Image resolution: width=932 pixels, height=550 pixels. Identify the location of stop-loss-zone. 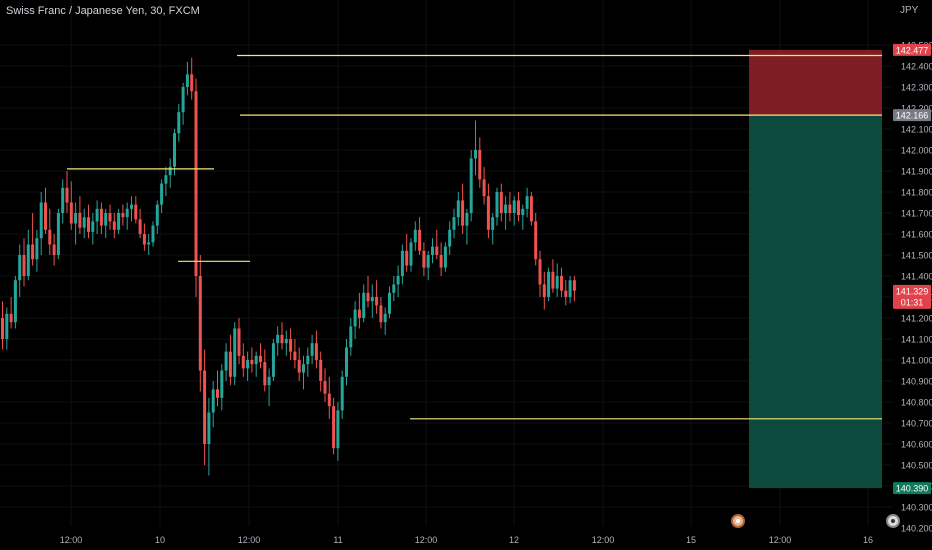
(815, 82).